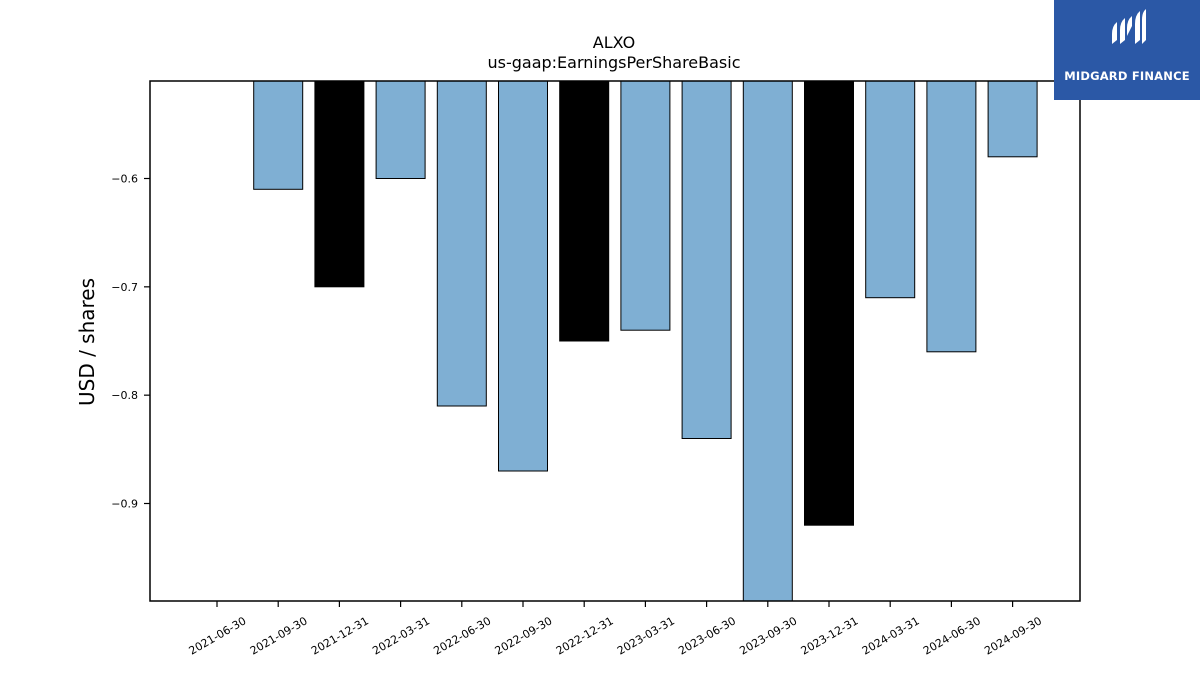 The image size is (1200, 675). Describe the element at coordinates (87, 342) in the screenshot. I see `y-axis-label: USD / shares` at that location.